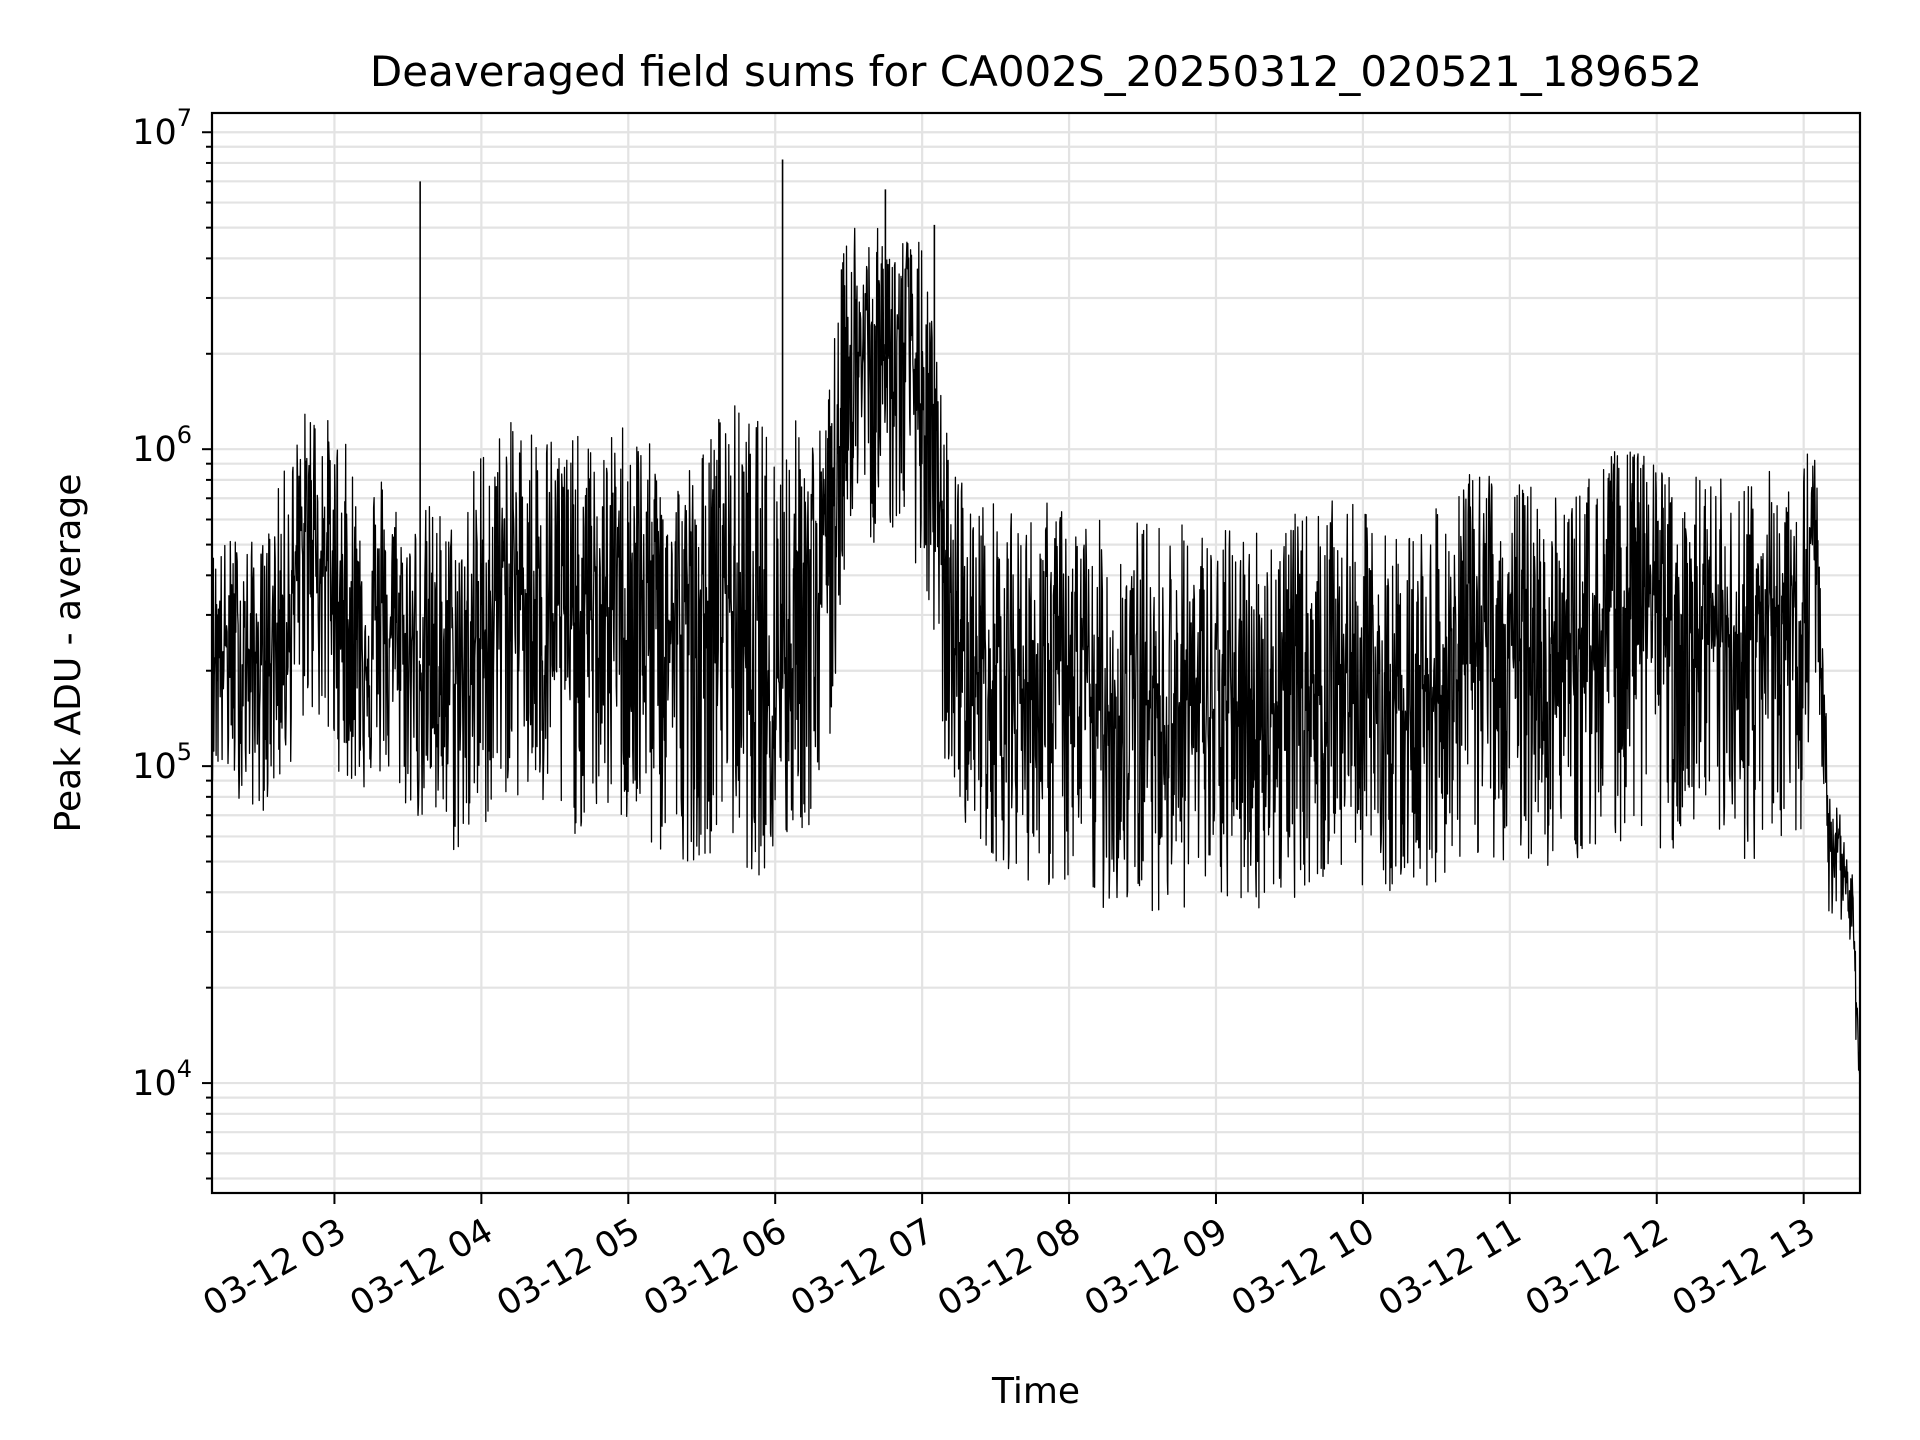  I want to click on x-tick-label: 03-12 10, so click(1303, 1267).